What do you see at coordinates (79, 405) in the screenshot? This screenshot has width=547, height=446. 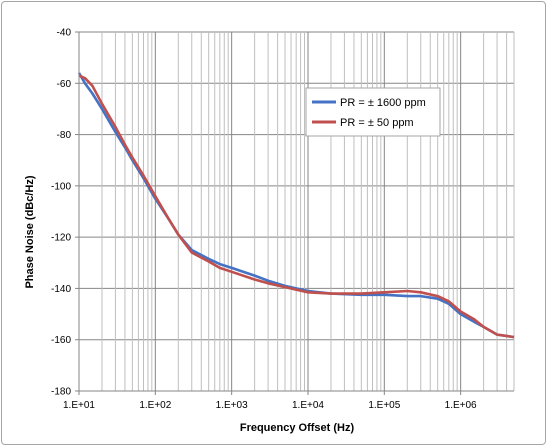 I see `x-tick-label: 1.E+01` at bounding box center [79, 405].